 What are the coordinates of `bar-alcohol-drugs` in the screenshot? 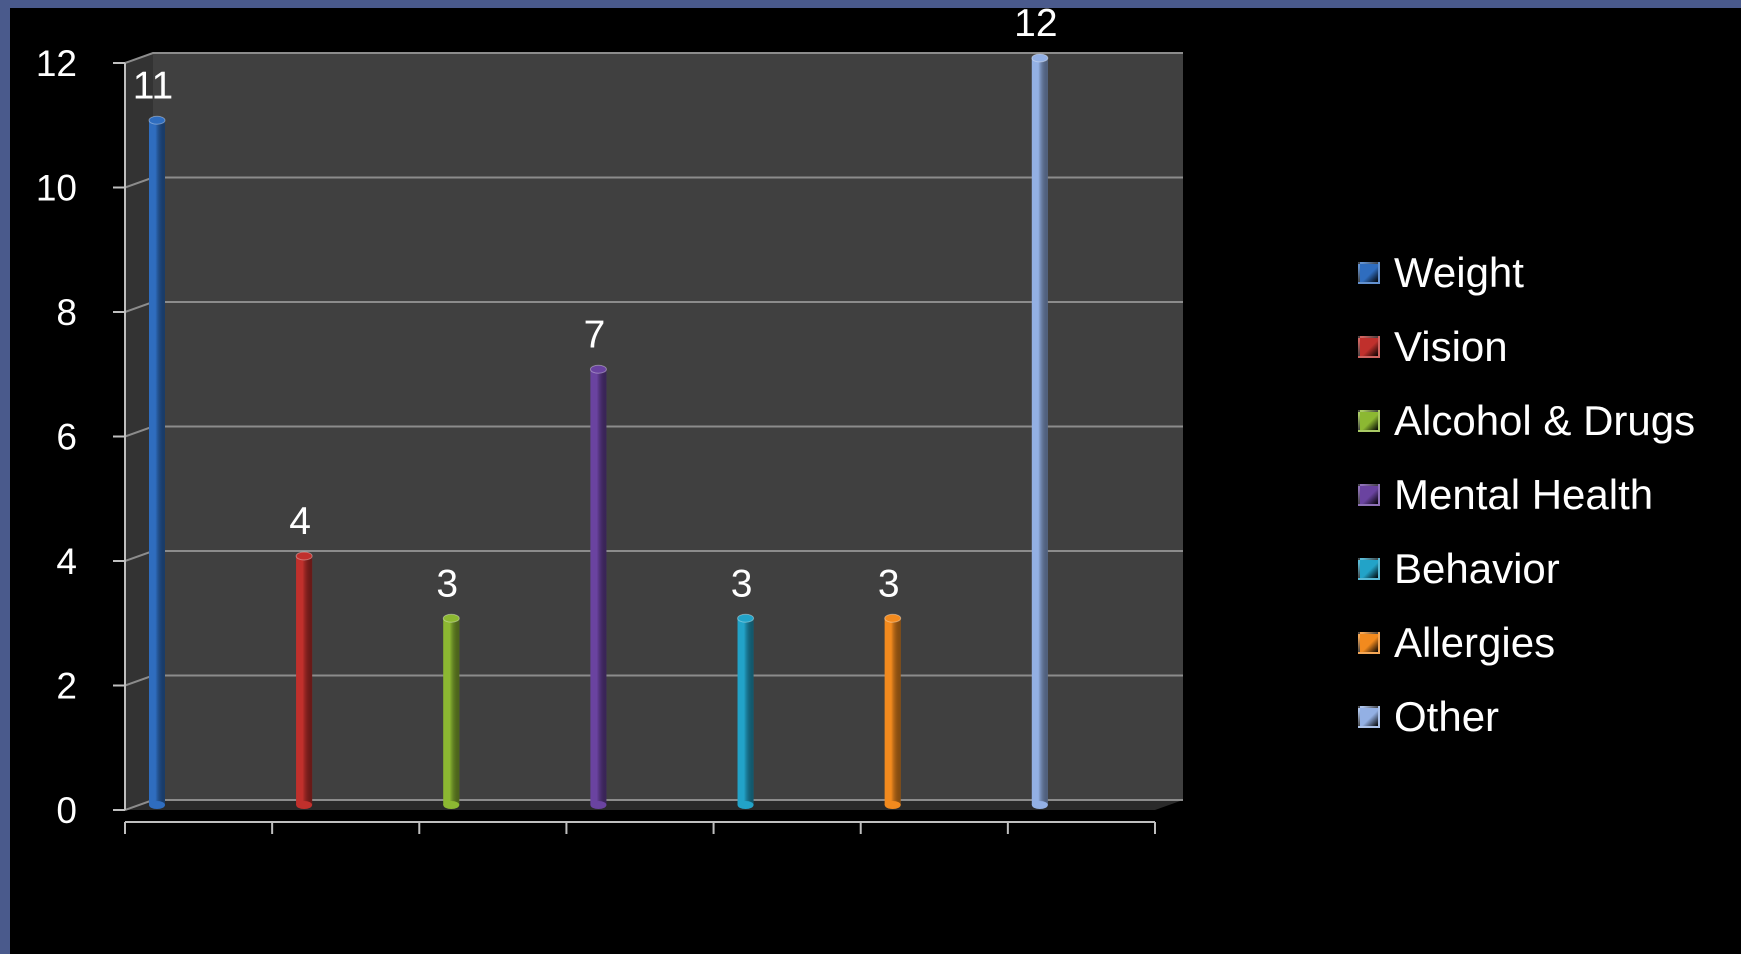 It's located at (451, 711).